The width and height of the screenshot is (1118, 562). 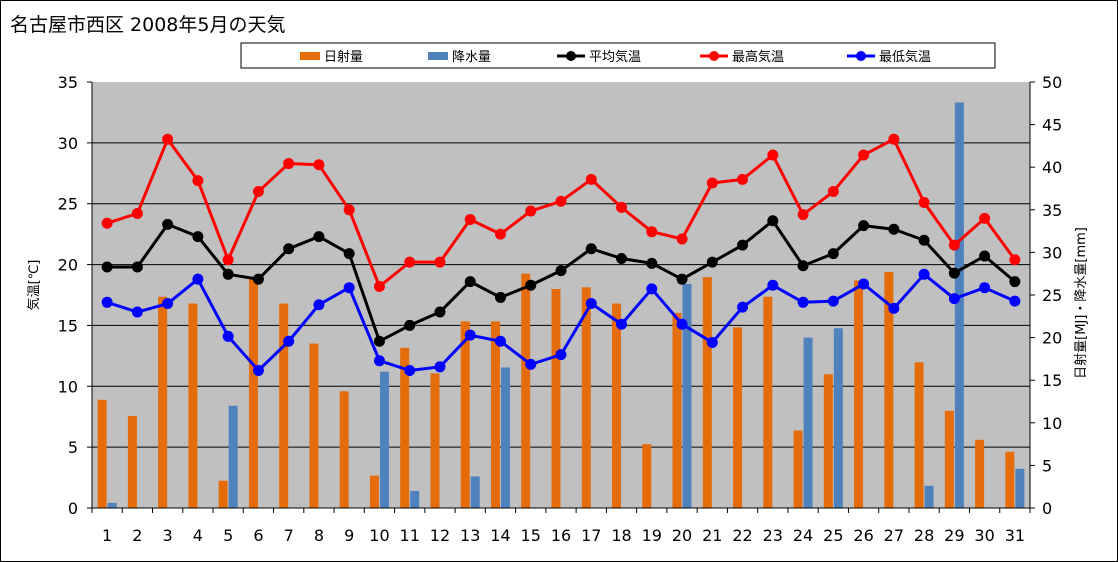 I want to click on x-tick-label: 8, so click(x=319, y=535).